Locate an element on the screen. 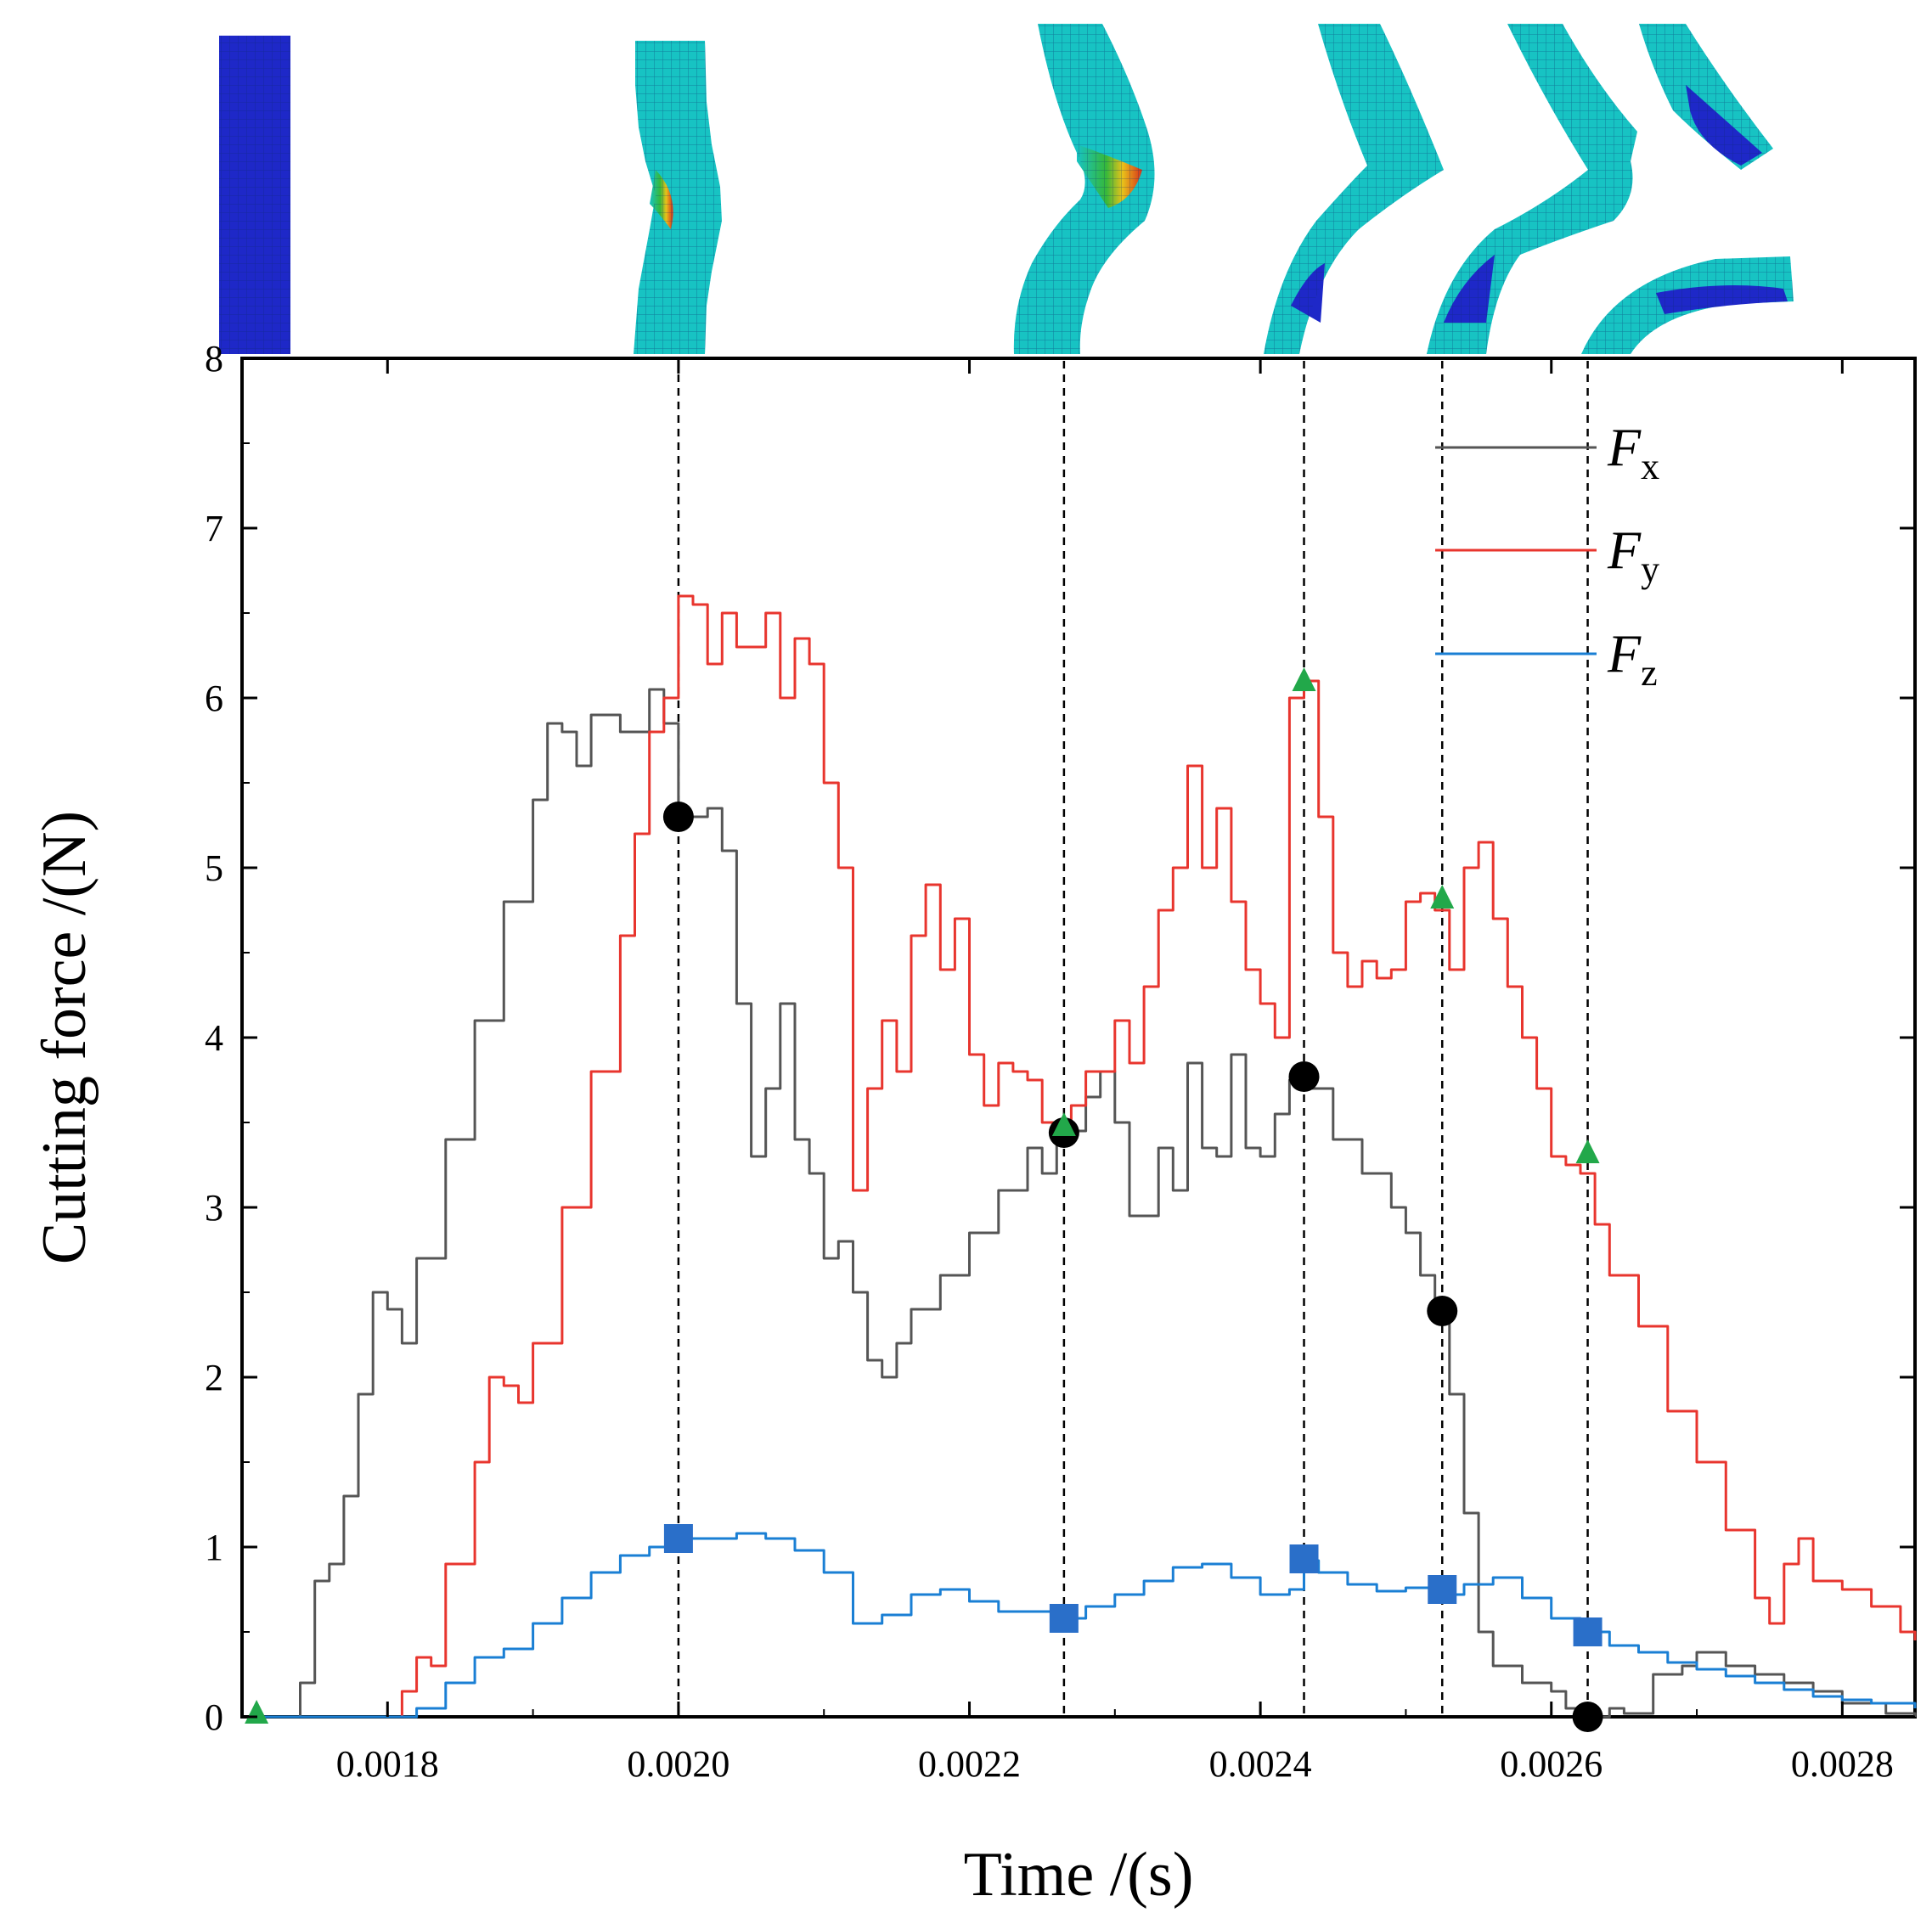 The image size is (1932, 1924). x-axis-title: Time /(s) is located at coordinates (1079, 1875).